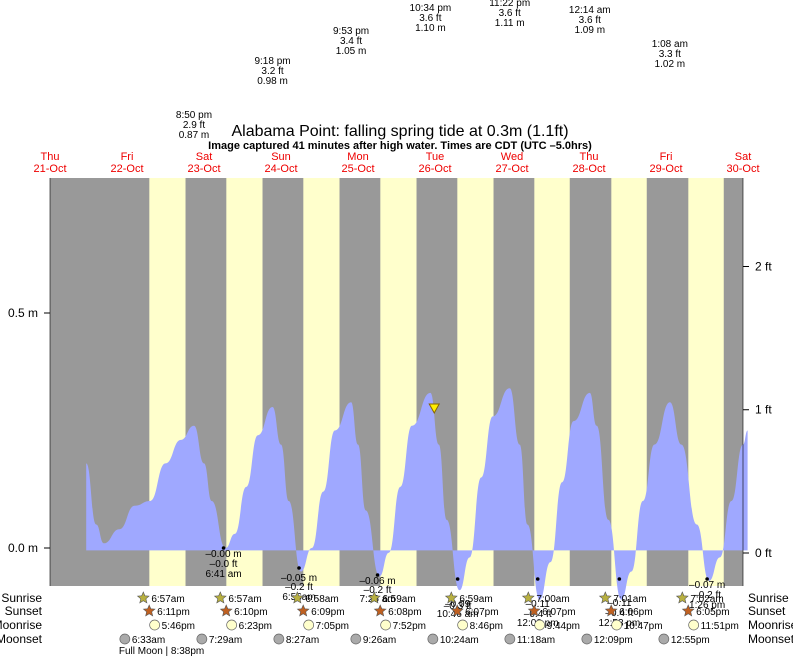  What do you see at coordinates (332, 626) in the screenshot?
I see `moonrise-time: 7:05pm` at bounding box center [332, 626].